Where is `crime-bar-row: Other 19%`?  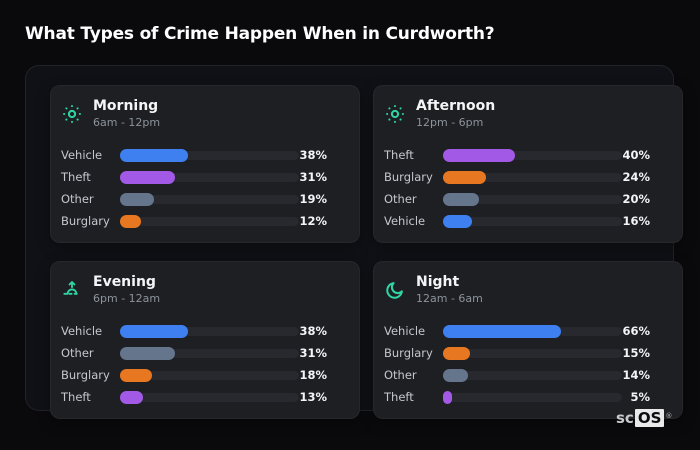
crime-bar-row: Other 19% is located at coordinates (205, 199).